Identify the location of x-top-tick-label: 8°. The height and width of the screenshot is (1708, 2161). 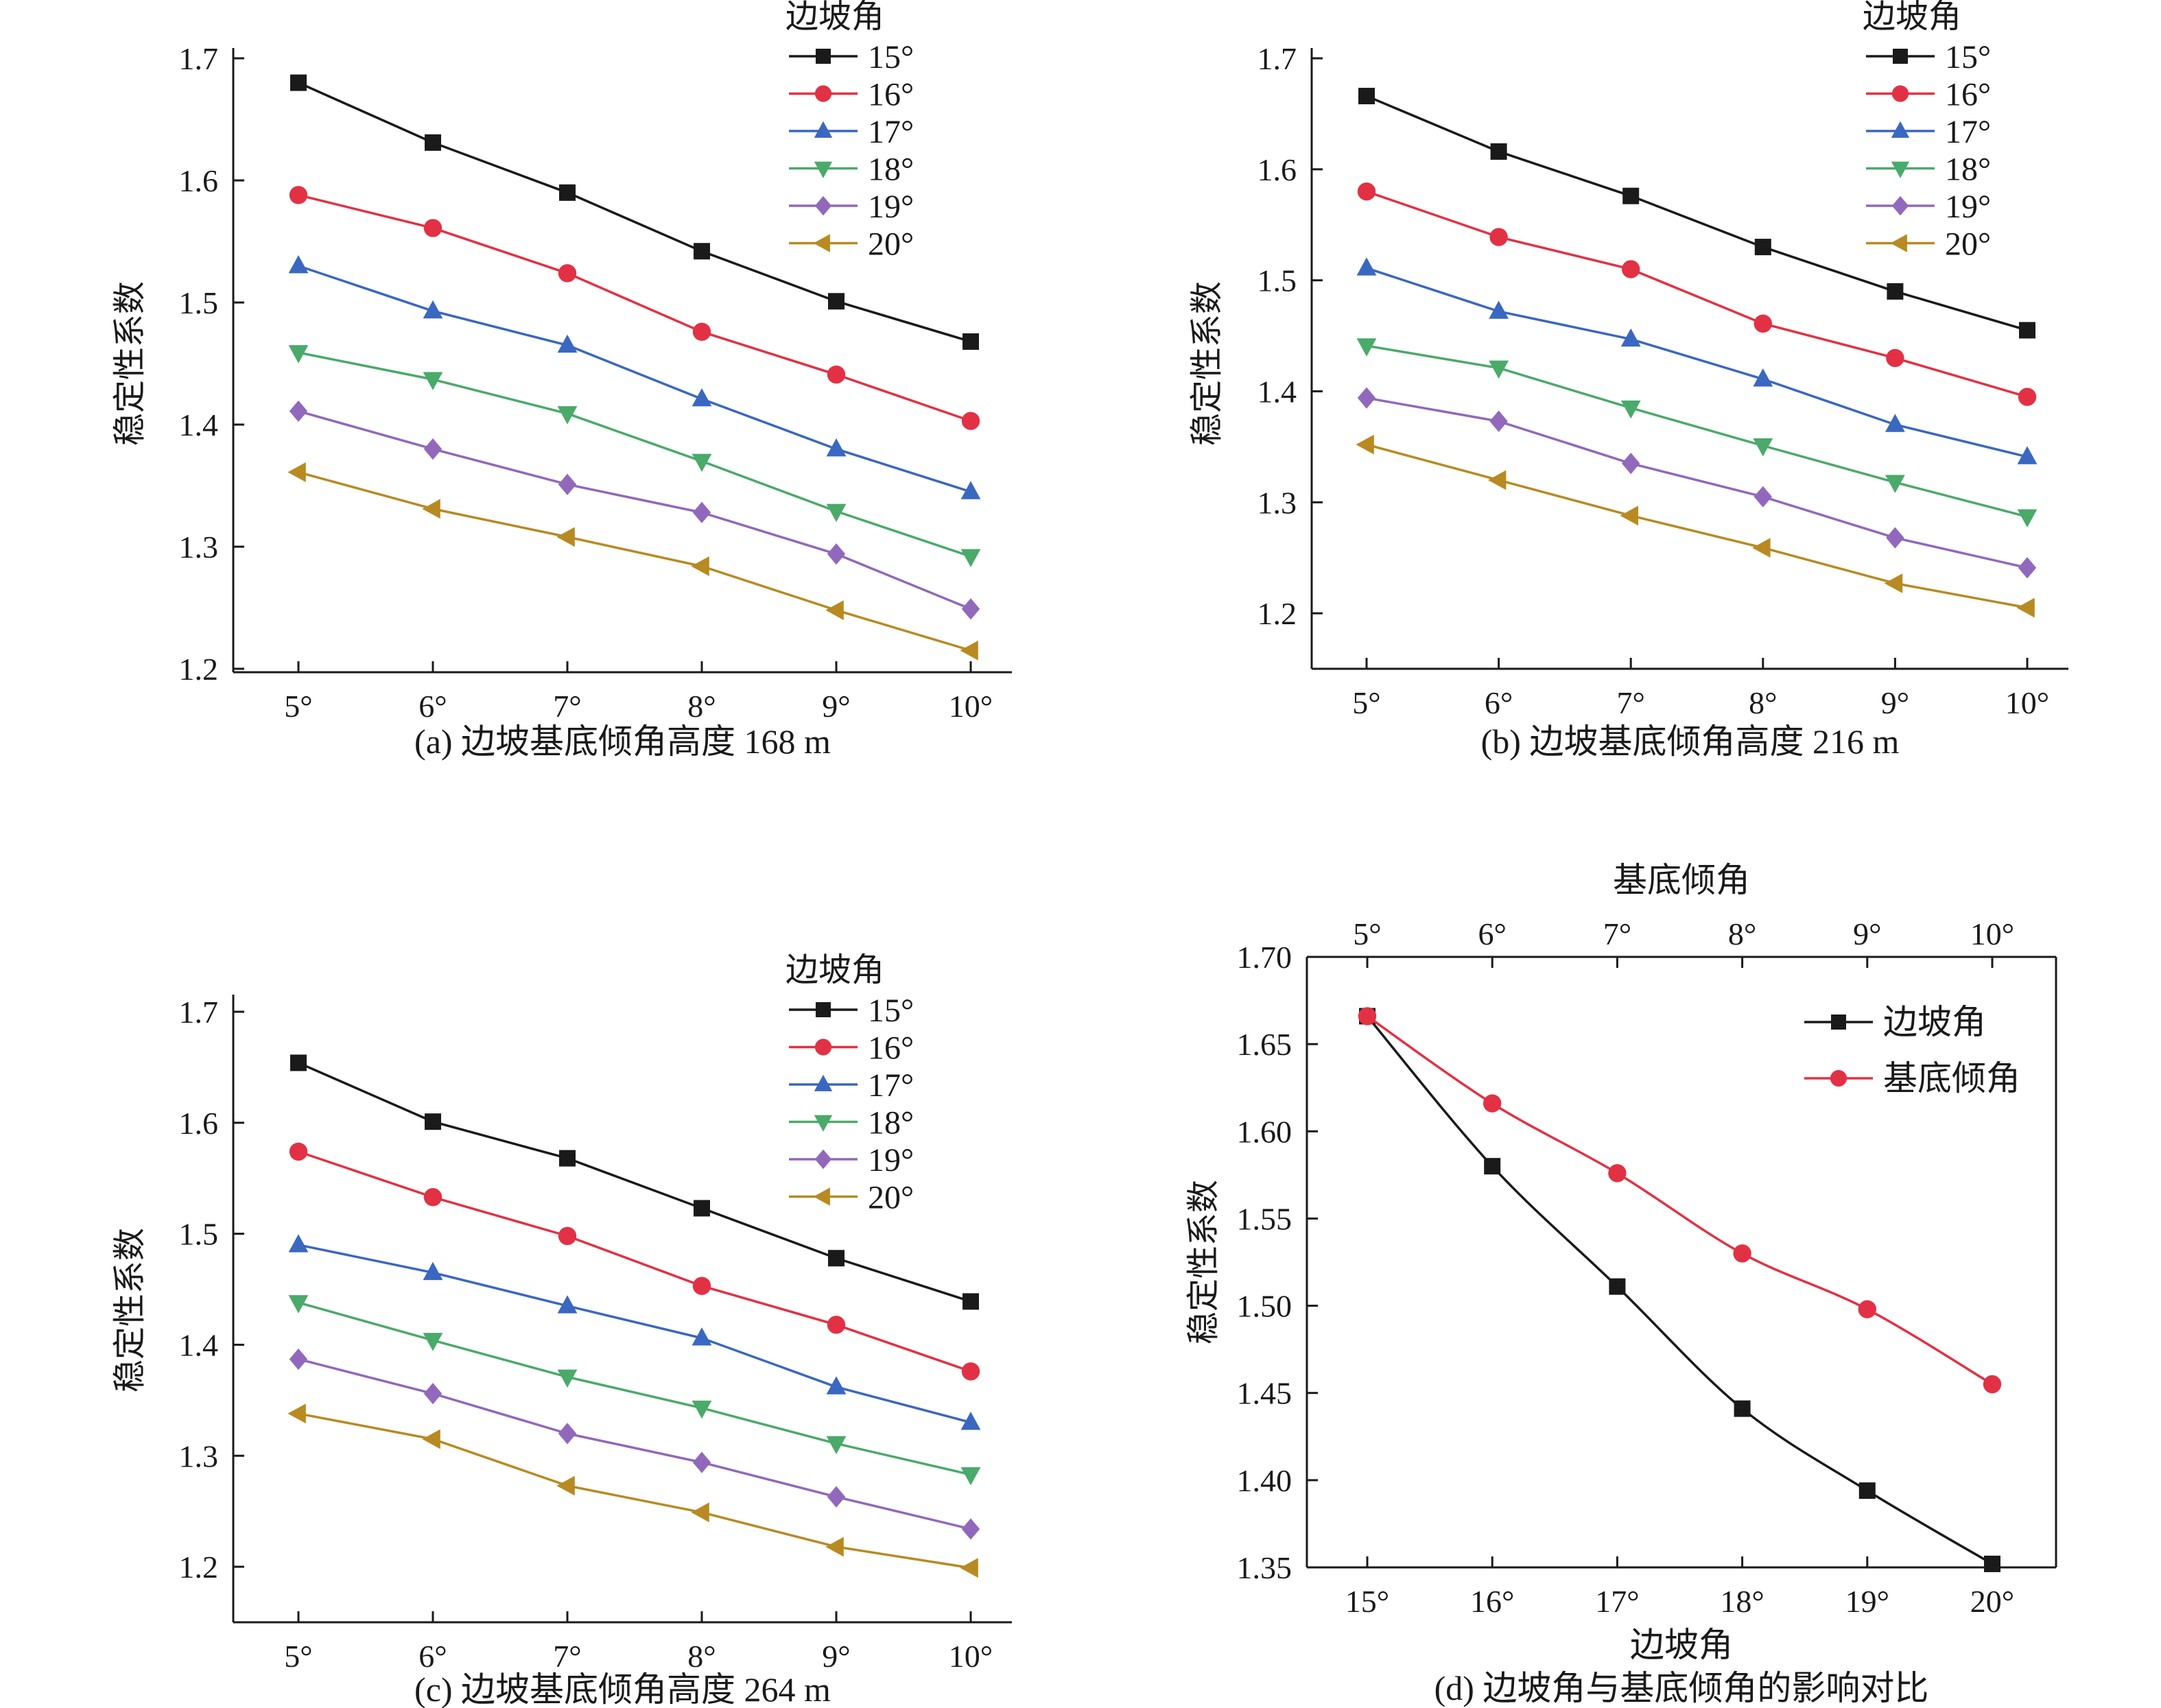
(1742, 933).